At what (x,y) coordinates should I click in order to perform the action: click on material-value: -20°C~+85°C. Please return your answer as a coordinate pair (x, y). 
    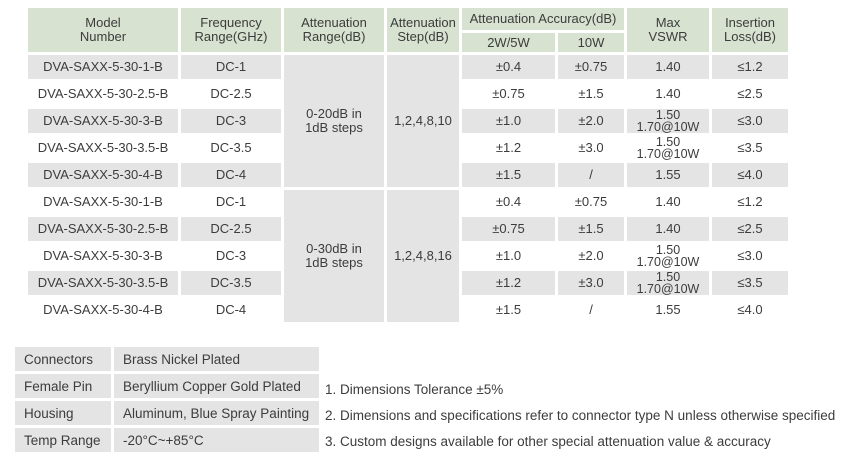
    Looking at the image, I should click on (216, 440).